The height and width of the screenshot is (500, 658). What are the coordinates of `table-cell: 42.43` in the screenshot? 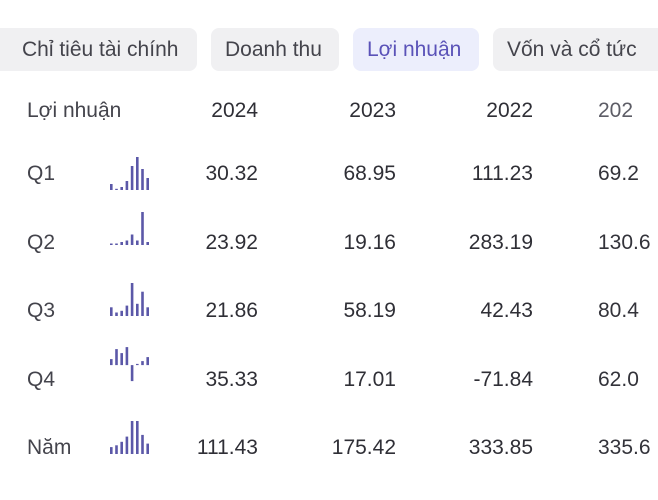 It's located at (506, 310).